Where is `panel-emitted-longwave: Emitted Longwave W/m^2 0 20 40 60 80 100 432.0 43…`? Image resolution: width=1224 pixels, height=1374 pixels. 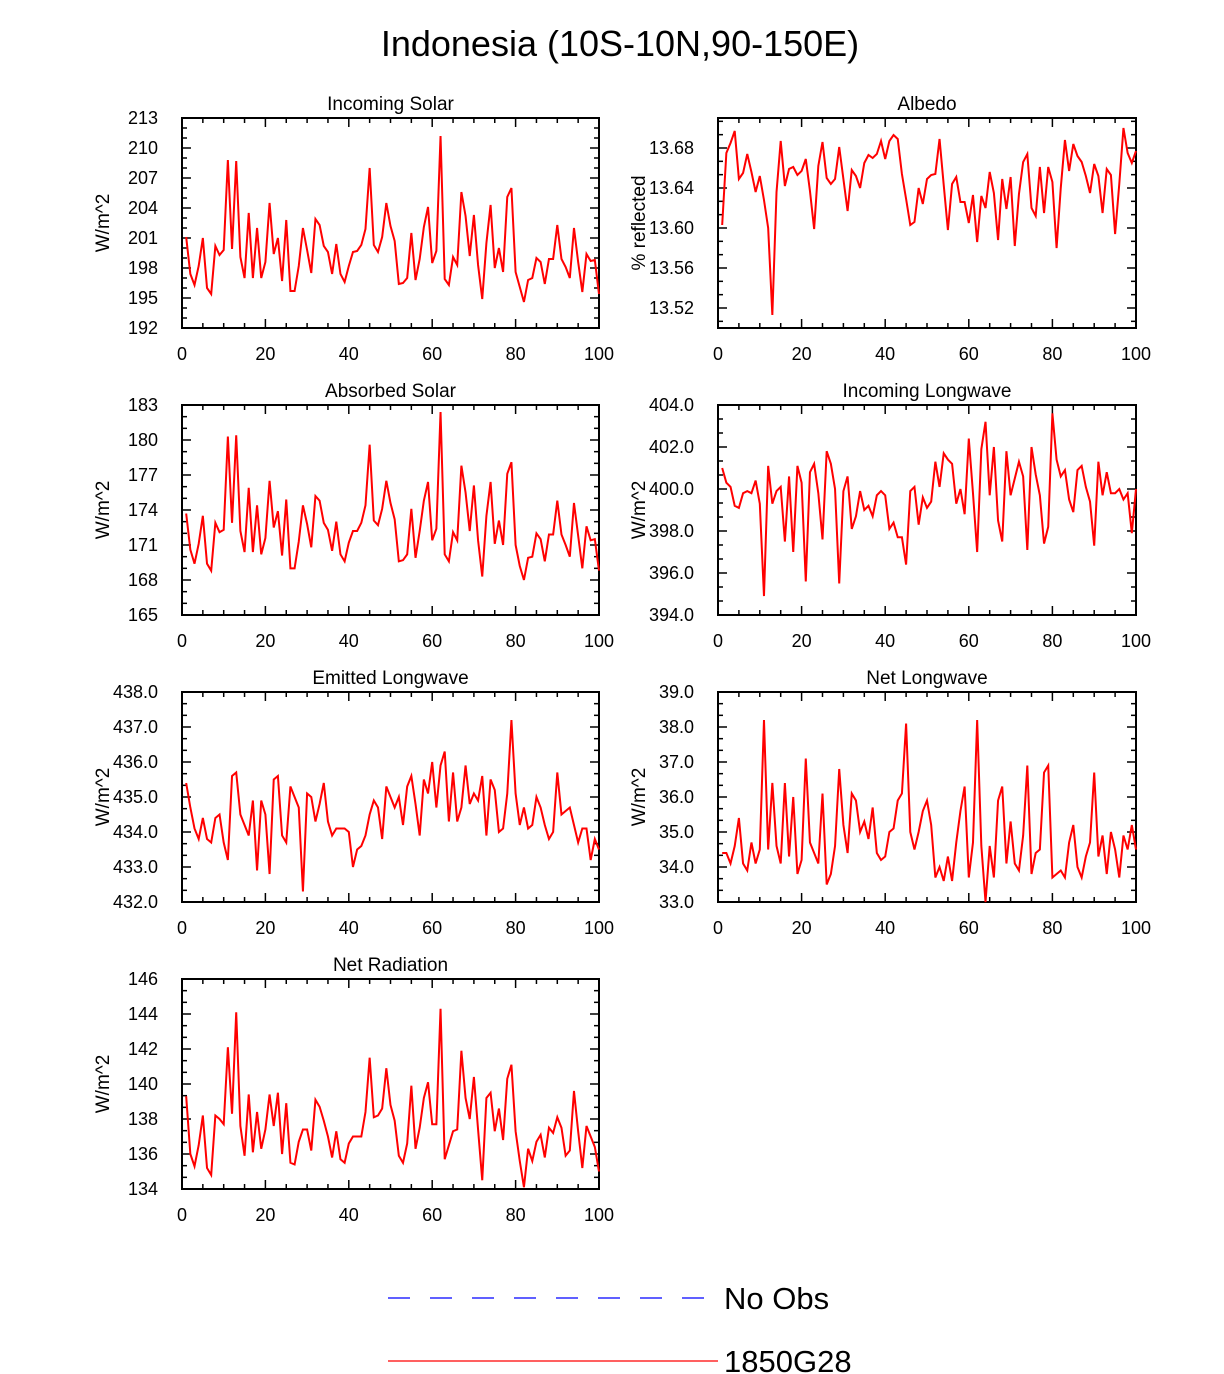 panel-emitted-longwave: Emitted Longwave W/m^2 0 20 40 60 80 100 432.0 43… is located at coordinates (353, 803).